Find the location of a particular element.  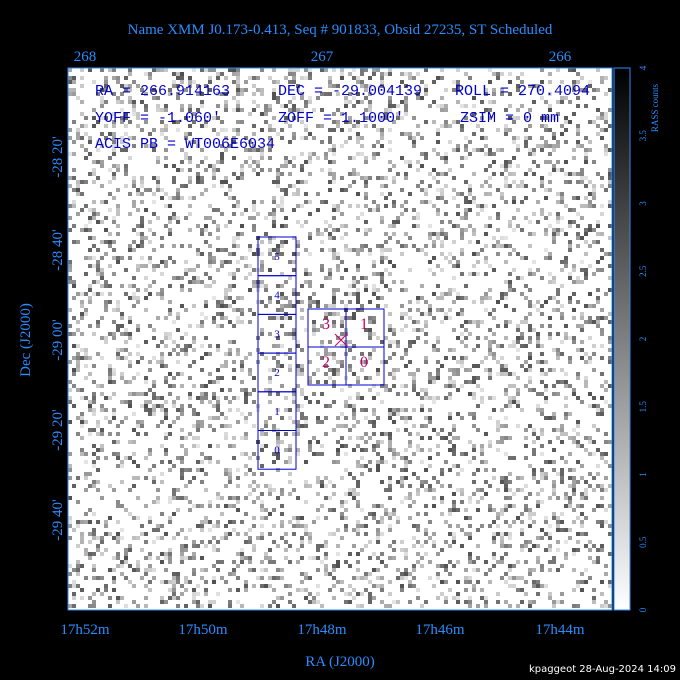

colorbar-tick-label: 1.5 is located at coordinates (643, 407).